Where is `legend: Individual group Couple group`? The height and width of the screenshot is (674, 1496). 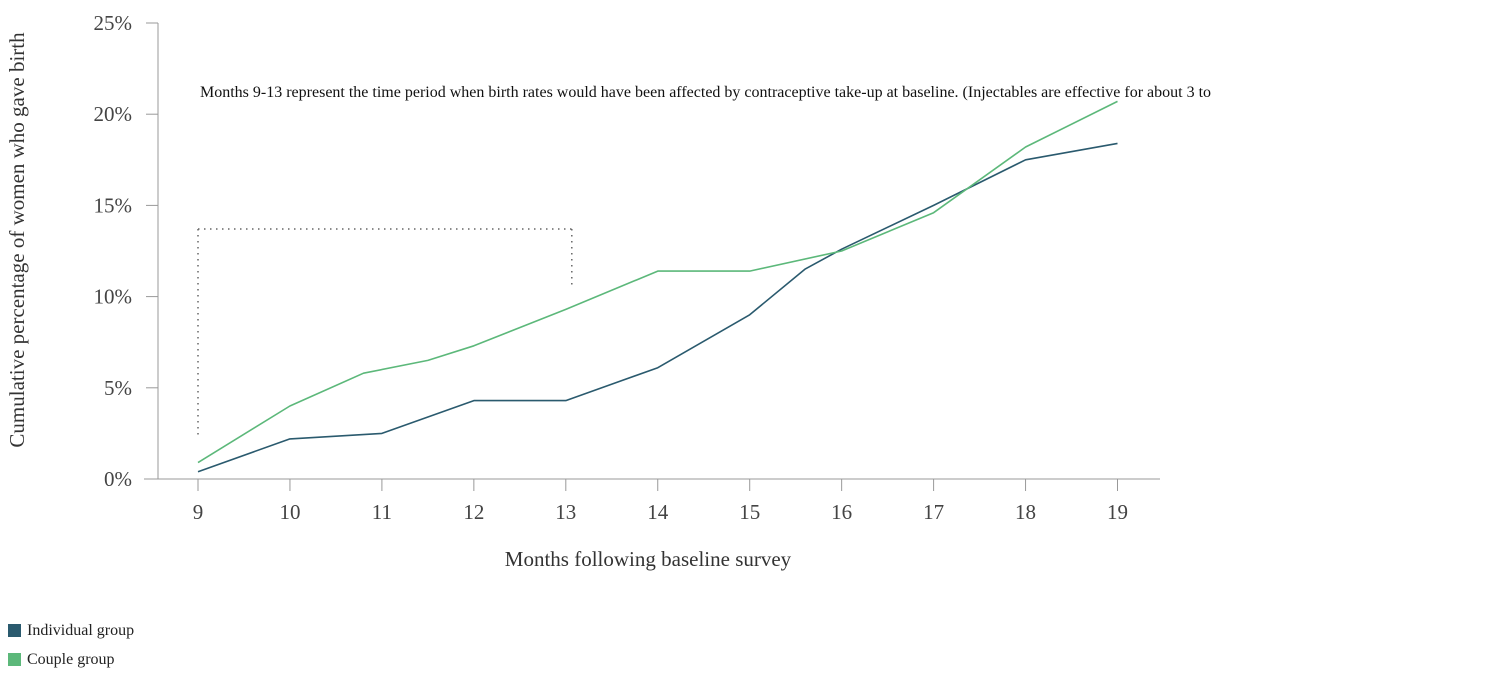 legend: Individual group Couple group is located at coordinates (71, 645).